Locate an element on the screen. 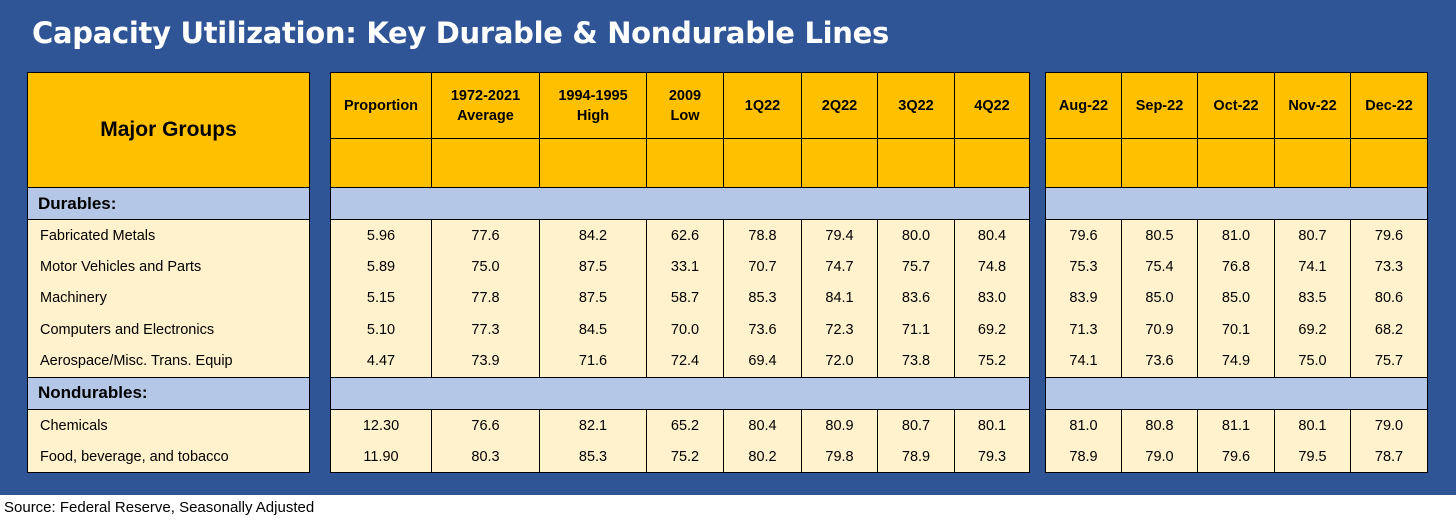 The height and width of the screenshot is (523, 1456). column-header: 4Q22 is located at coordinates (992, 105).